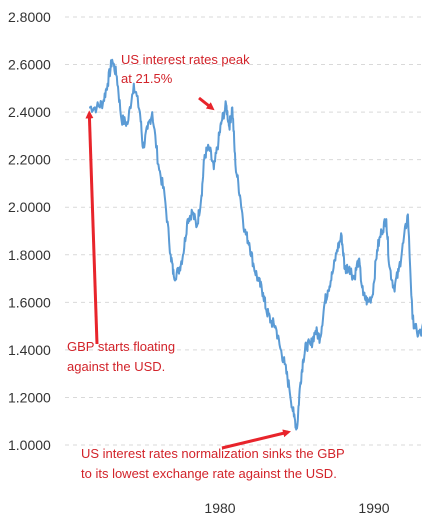 The height and width of the screenshot is (520, 422). Describe the element at coordinates (121, 346) in the screenshot. I see `annotation-text: GBP starts floating` at that location.